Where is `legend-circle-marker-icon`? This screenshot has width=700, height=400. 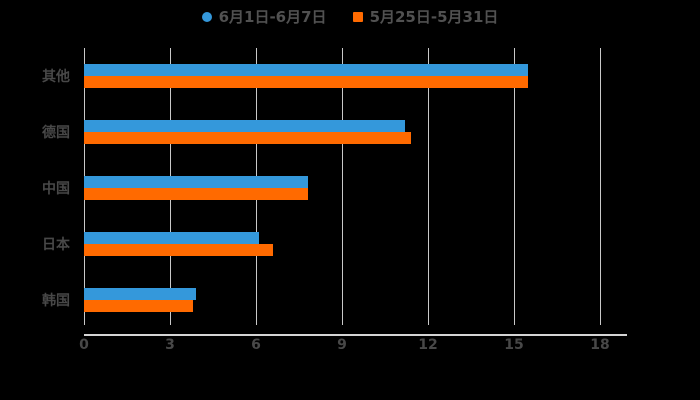 legend-circle-marker-icon is located at coordinates (206, 17).